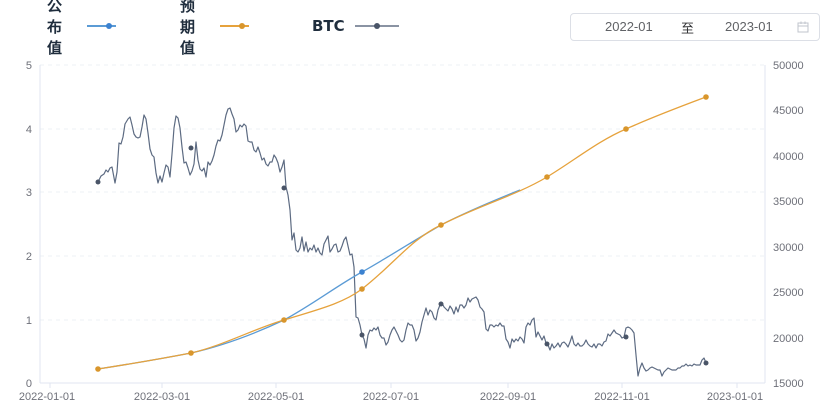 The width and height of the screenshot is (828, 420). Describe the element at coordinates (29, 193) in the screenshot. I see `y-left-tick: 3` at that location.